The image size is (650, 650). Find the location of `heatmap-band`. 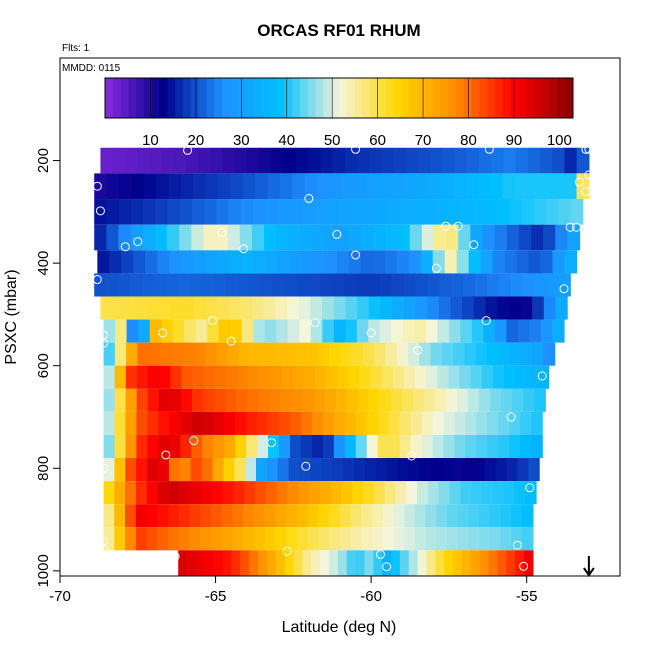

heatmap-band is located at coordinates (321, 470).